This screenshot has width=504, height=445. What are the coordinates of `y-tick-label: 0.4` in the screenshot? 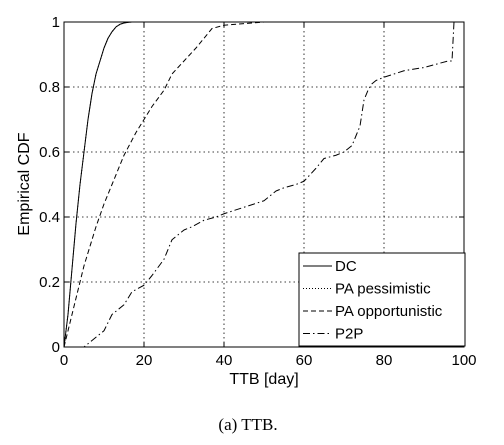 It's located at (49, 217).